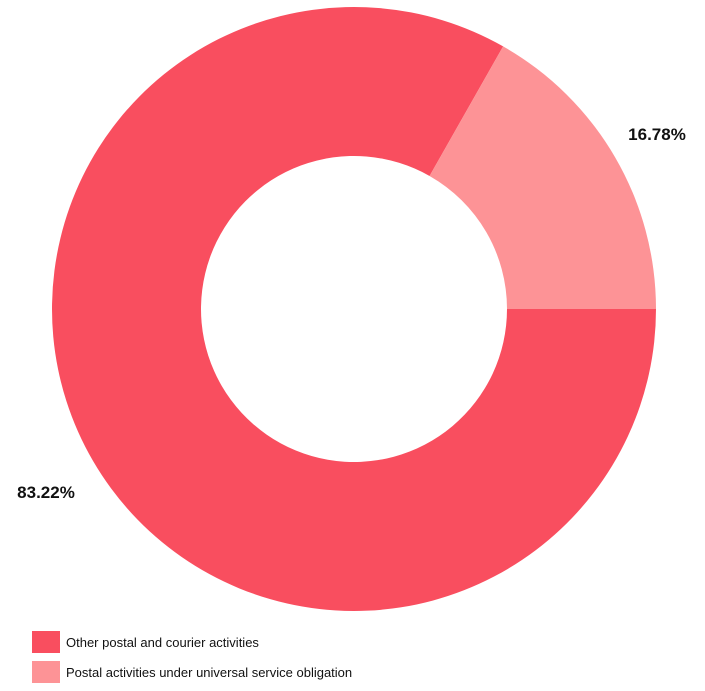  I want to click on slice-universal-service, so click(542, 178).